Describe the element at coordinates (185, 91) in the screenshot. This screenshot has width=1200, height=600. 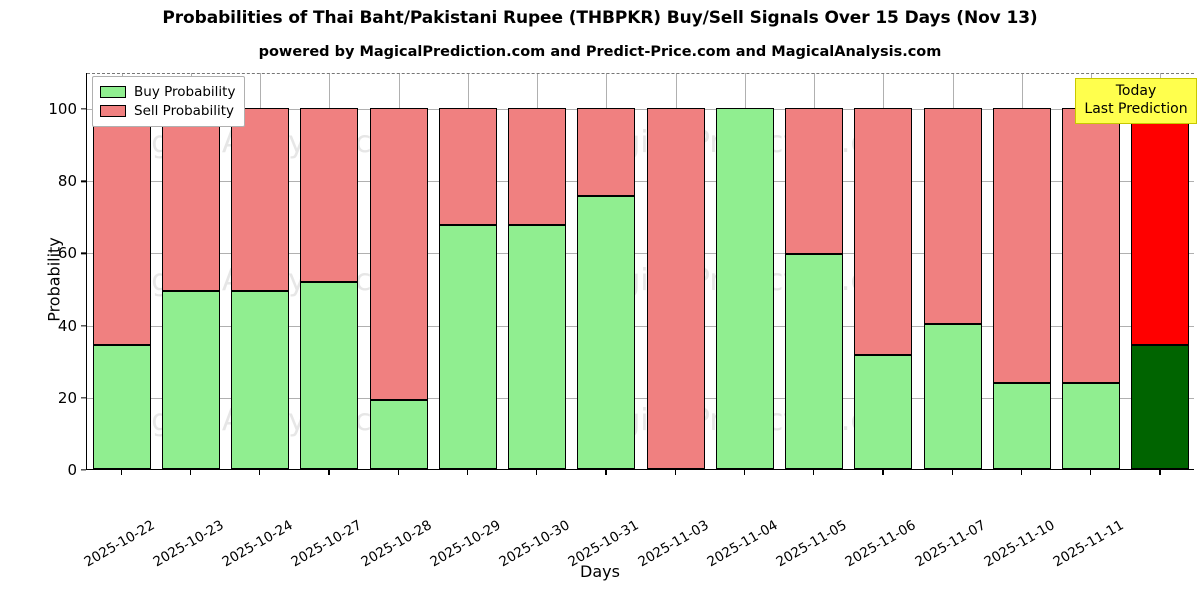
I see `legend-label-buy: Buy Probability` at that location.